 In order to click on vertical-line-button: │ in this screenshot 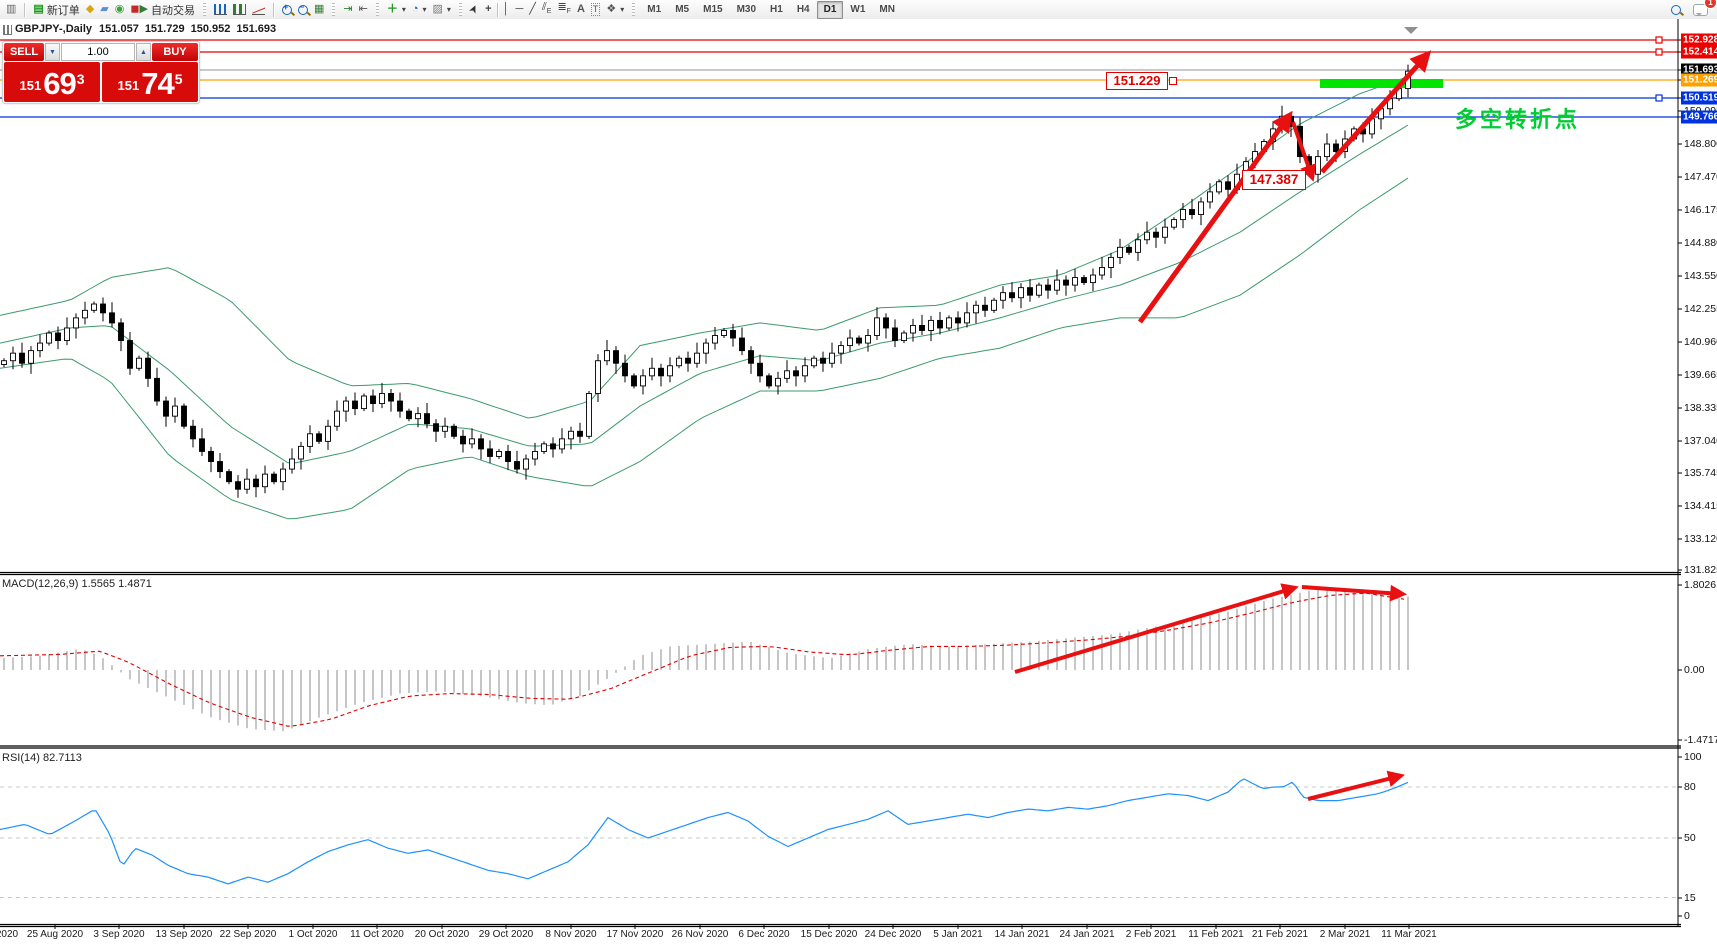, I will do `click(506, 9)`.